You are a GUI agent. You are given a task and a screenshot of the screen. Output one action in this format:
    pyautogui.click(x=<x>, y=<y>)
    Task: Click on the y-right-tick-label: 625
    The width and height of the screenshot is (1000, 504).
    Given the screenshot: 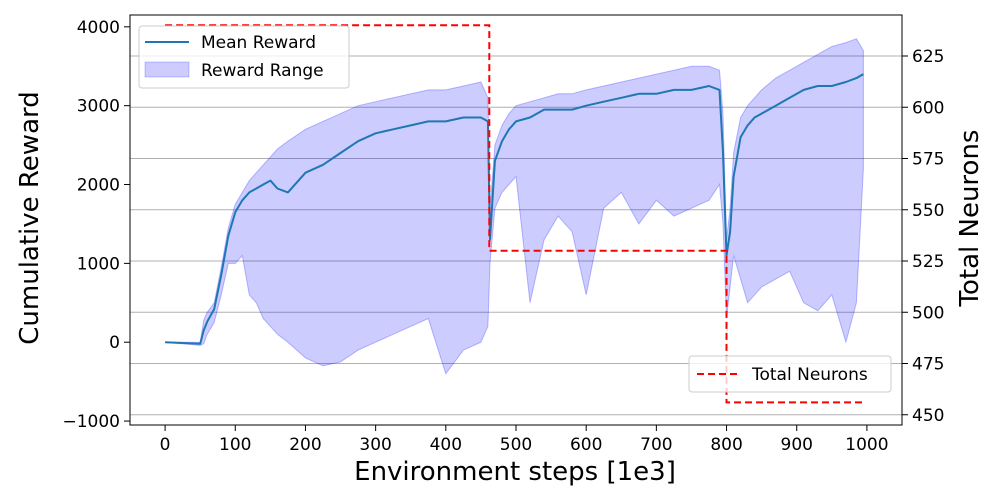 What is the action you would take?
    pyautogui.click(x=928, y=57)
    